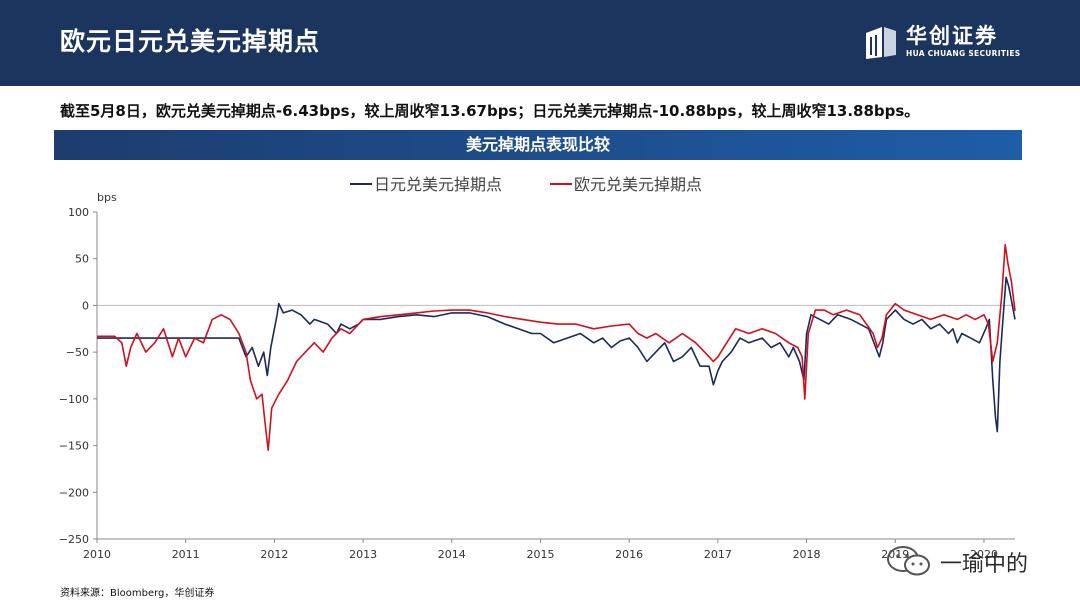  Describe the element at coordinates (718, 554) in the screenshot. I see `x-tick-label: 2017` at that location.